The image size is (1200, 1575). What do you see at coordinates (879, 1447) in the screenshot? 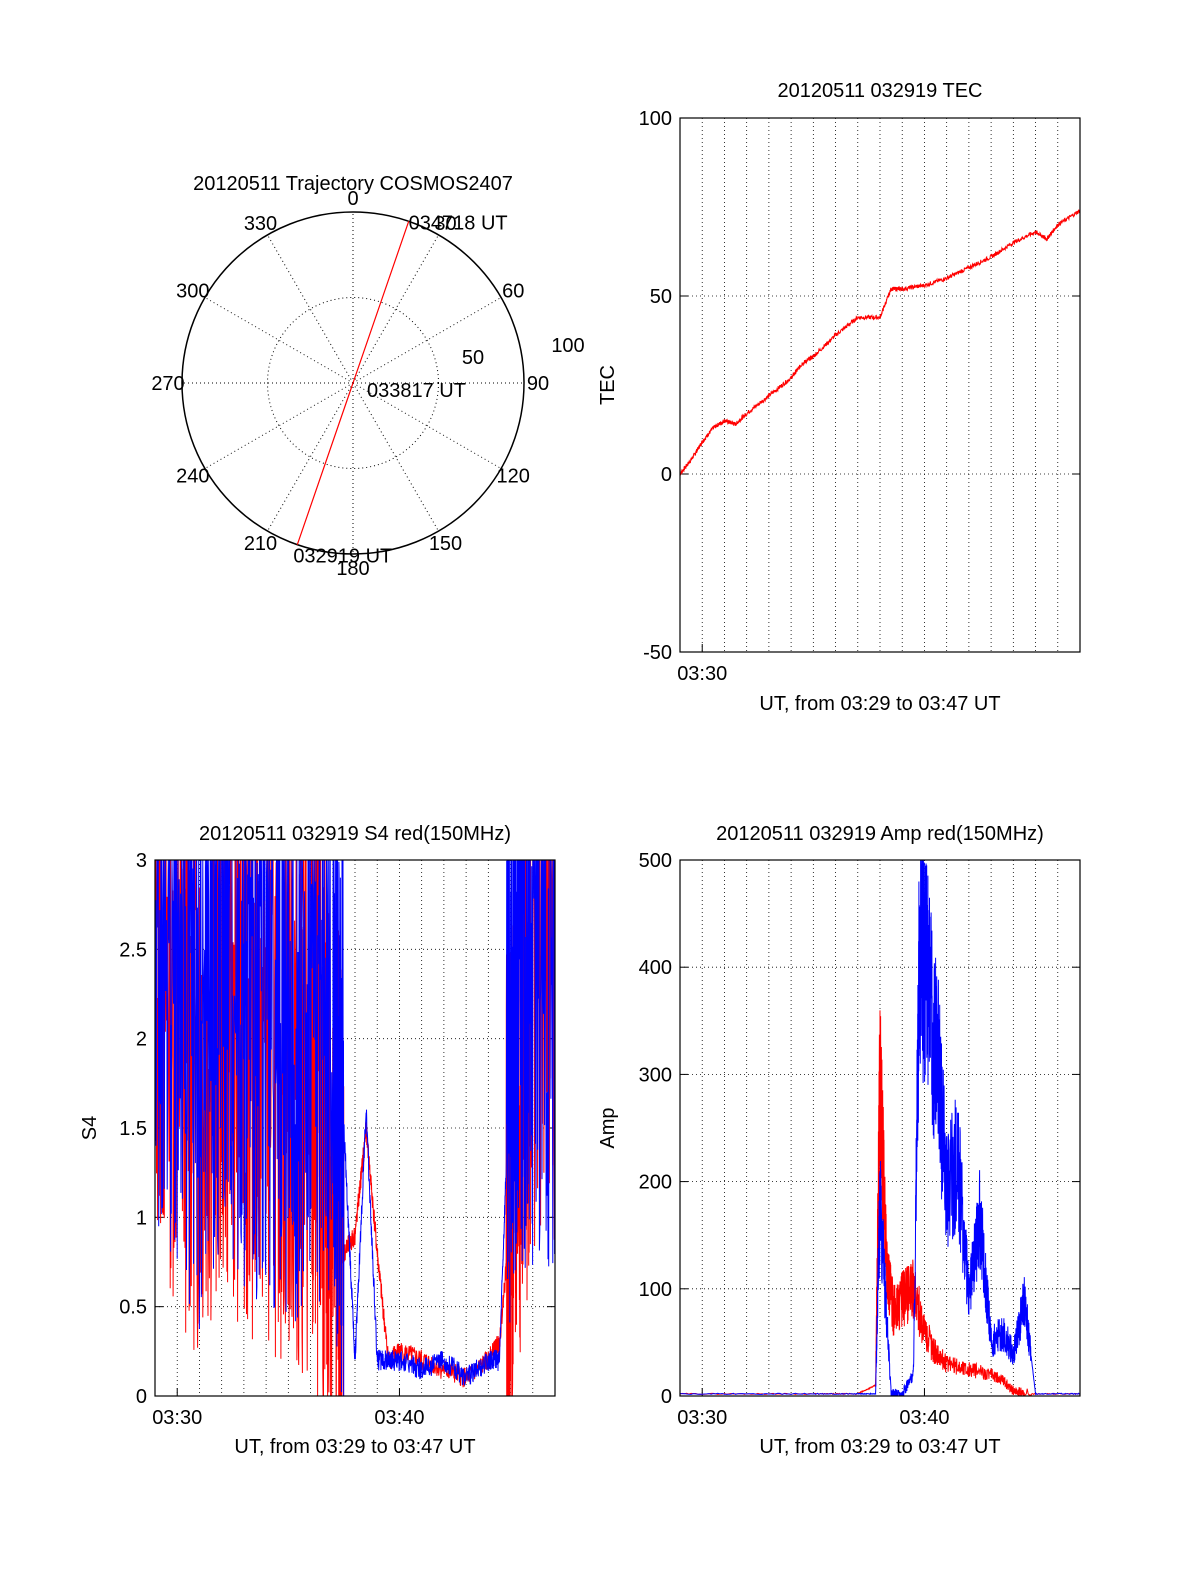
I see `amp-xlabel: UT, from 03:29 to 03:47 UT` at bounding box center [879, 1447].